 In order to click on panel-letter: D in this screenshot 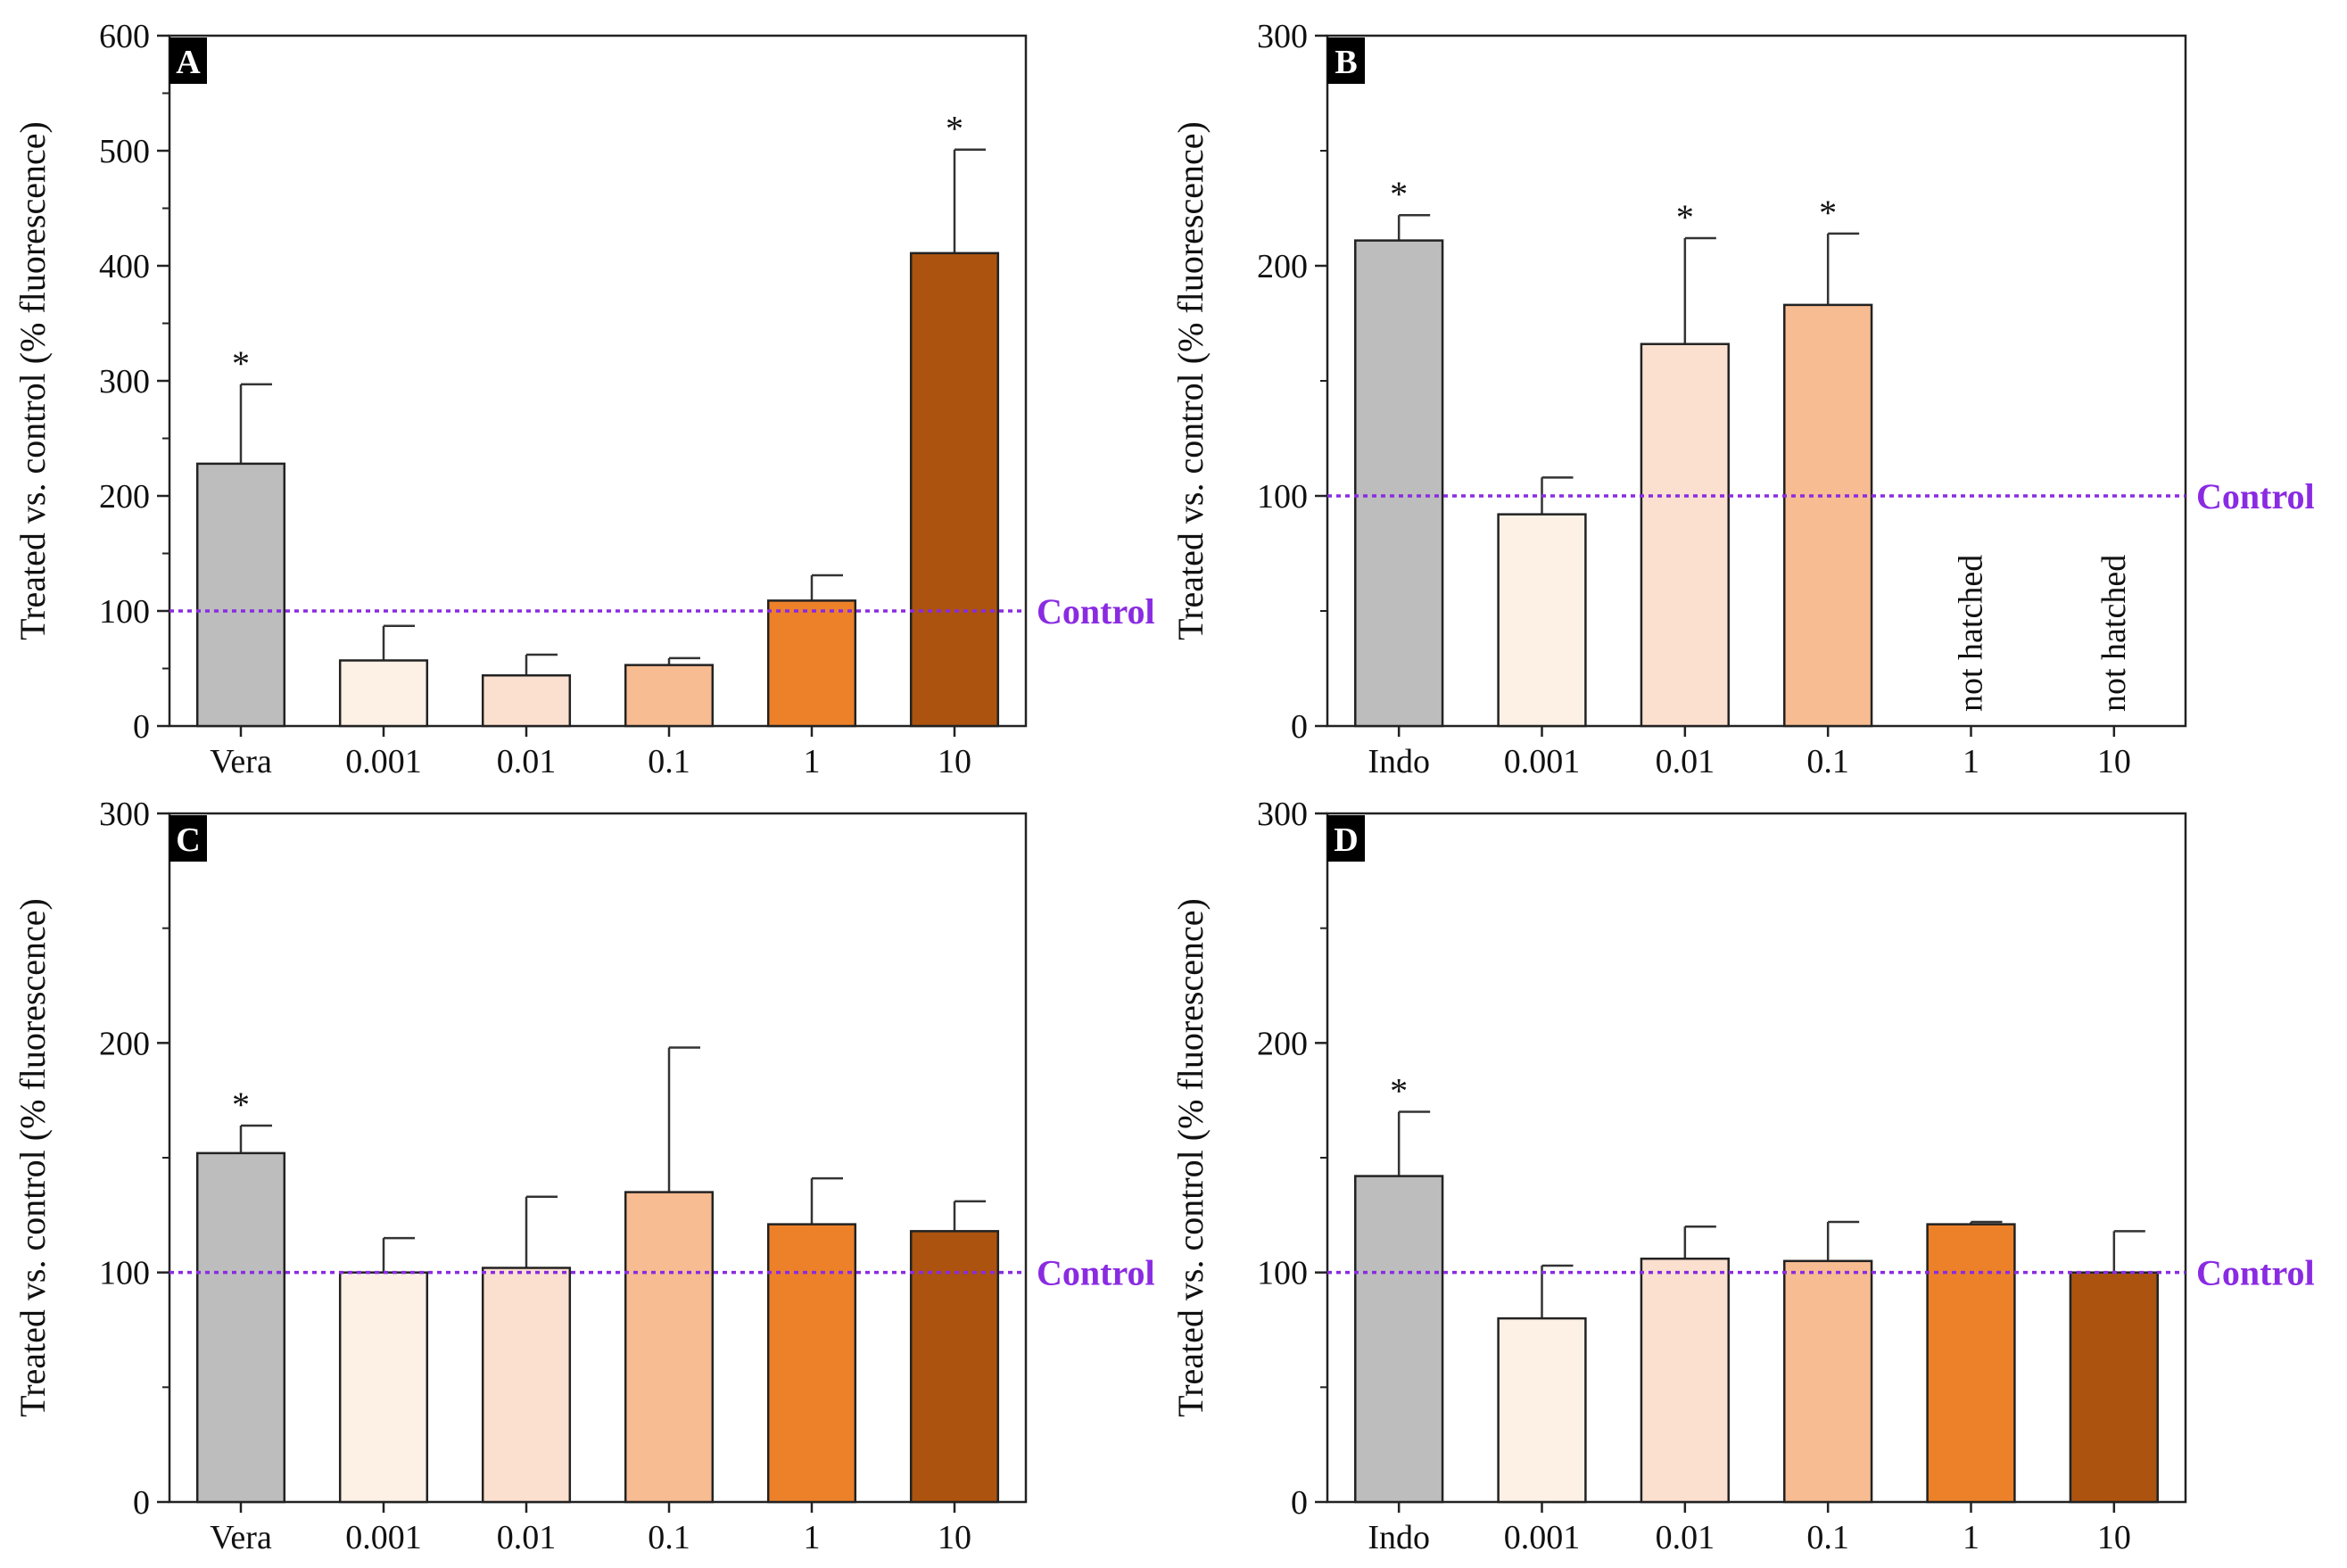, I will do `click(1346, 840)`.